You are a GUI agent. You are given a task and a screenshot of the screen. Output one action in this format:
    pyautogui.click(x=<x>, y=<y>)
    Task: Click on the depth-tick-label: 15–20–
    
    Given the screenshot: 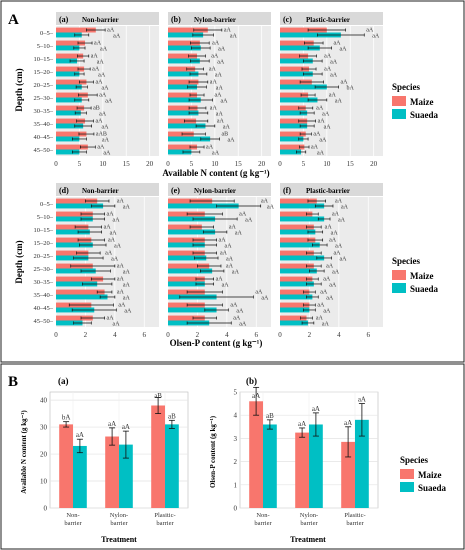 What is the action you would take?
    pyautogui.click(x=44, y=243)
    